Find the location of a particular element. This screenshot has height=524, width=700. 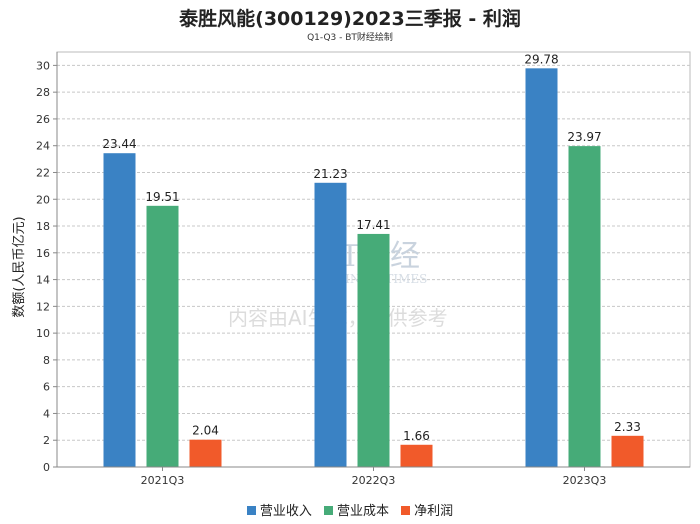

legend-label-net-profit: 净利润 is located at coordinates (434, 511).